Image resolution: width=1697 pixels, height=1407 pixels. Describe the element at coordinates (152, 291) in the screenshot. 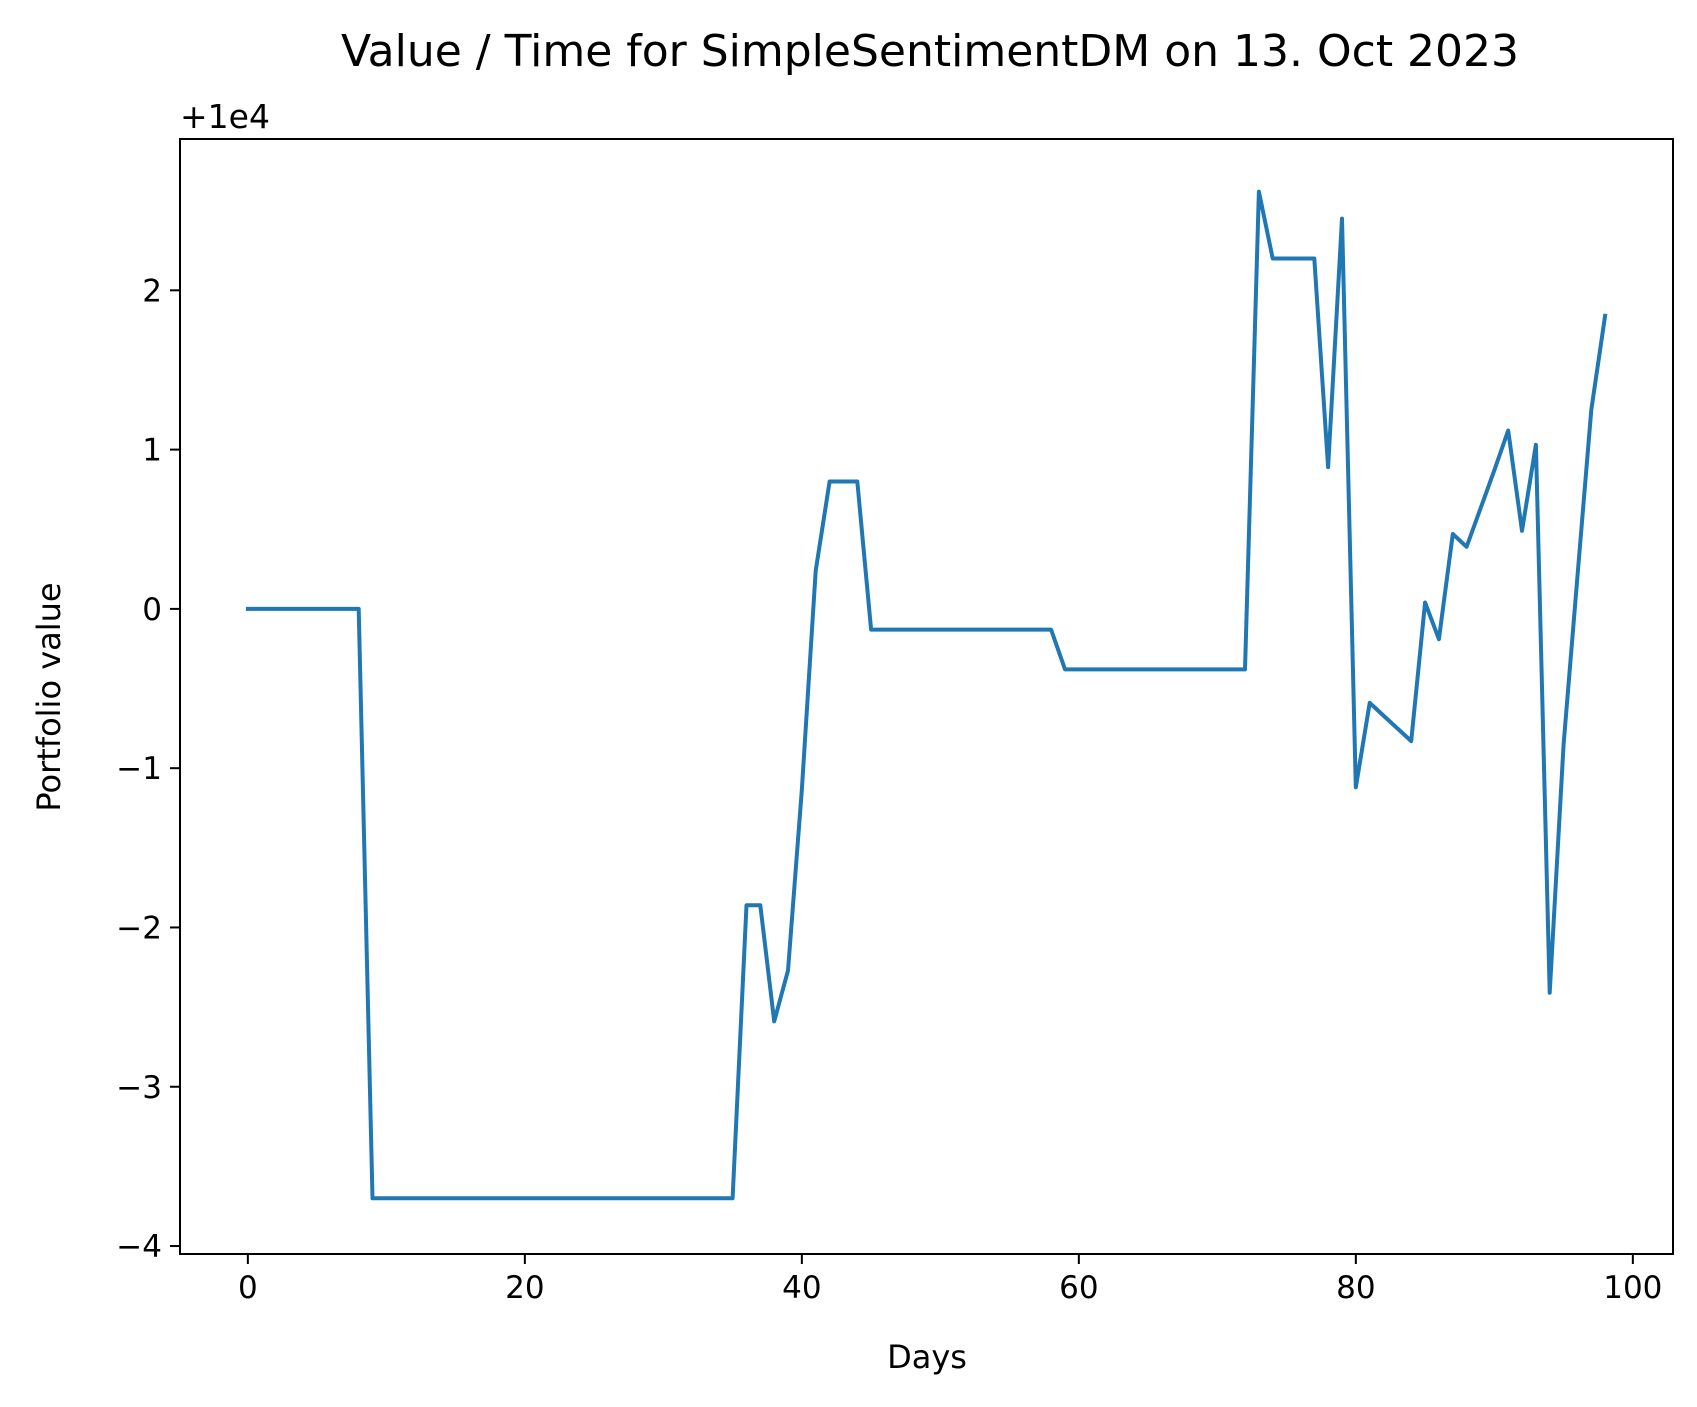

I see `y-tick-label: 2` at that location.